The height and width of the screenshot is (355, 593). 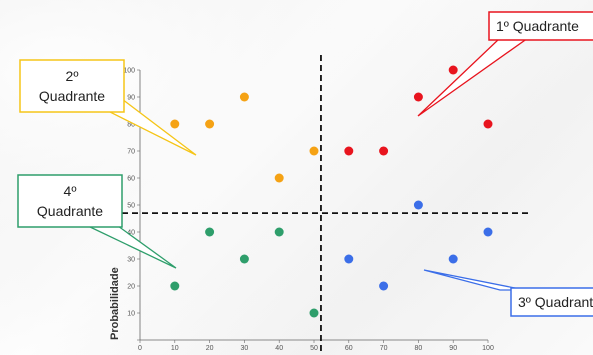 What do you see at coordinates (508, 293) in the screenshot?
I see `callout-q3: 3º Quadrante` at bounding box center [508, 293].